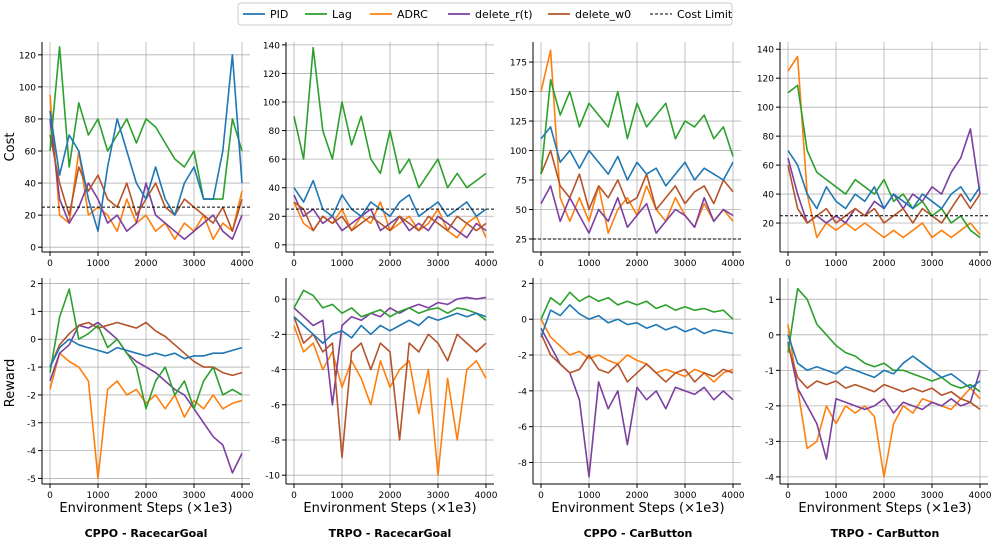 This screenshot has height=544, width=996. Describe the element at coordinates (399, 14) in the screenshot. I see `legend-entry-2: ADRC` at that location.